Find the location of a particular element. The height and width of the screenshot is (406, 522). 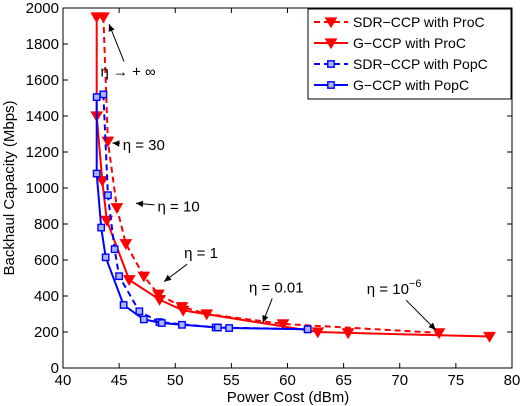

x-axis-label: Power Cost (dBm) is located at coordinates (288, 397).